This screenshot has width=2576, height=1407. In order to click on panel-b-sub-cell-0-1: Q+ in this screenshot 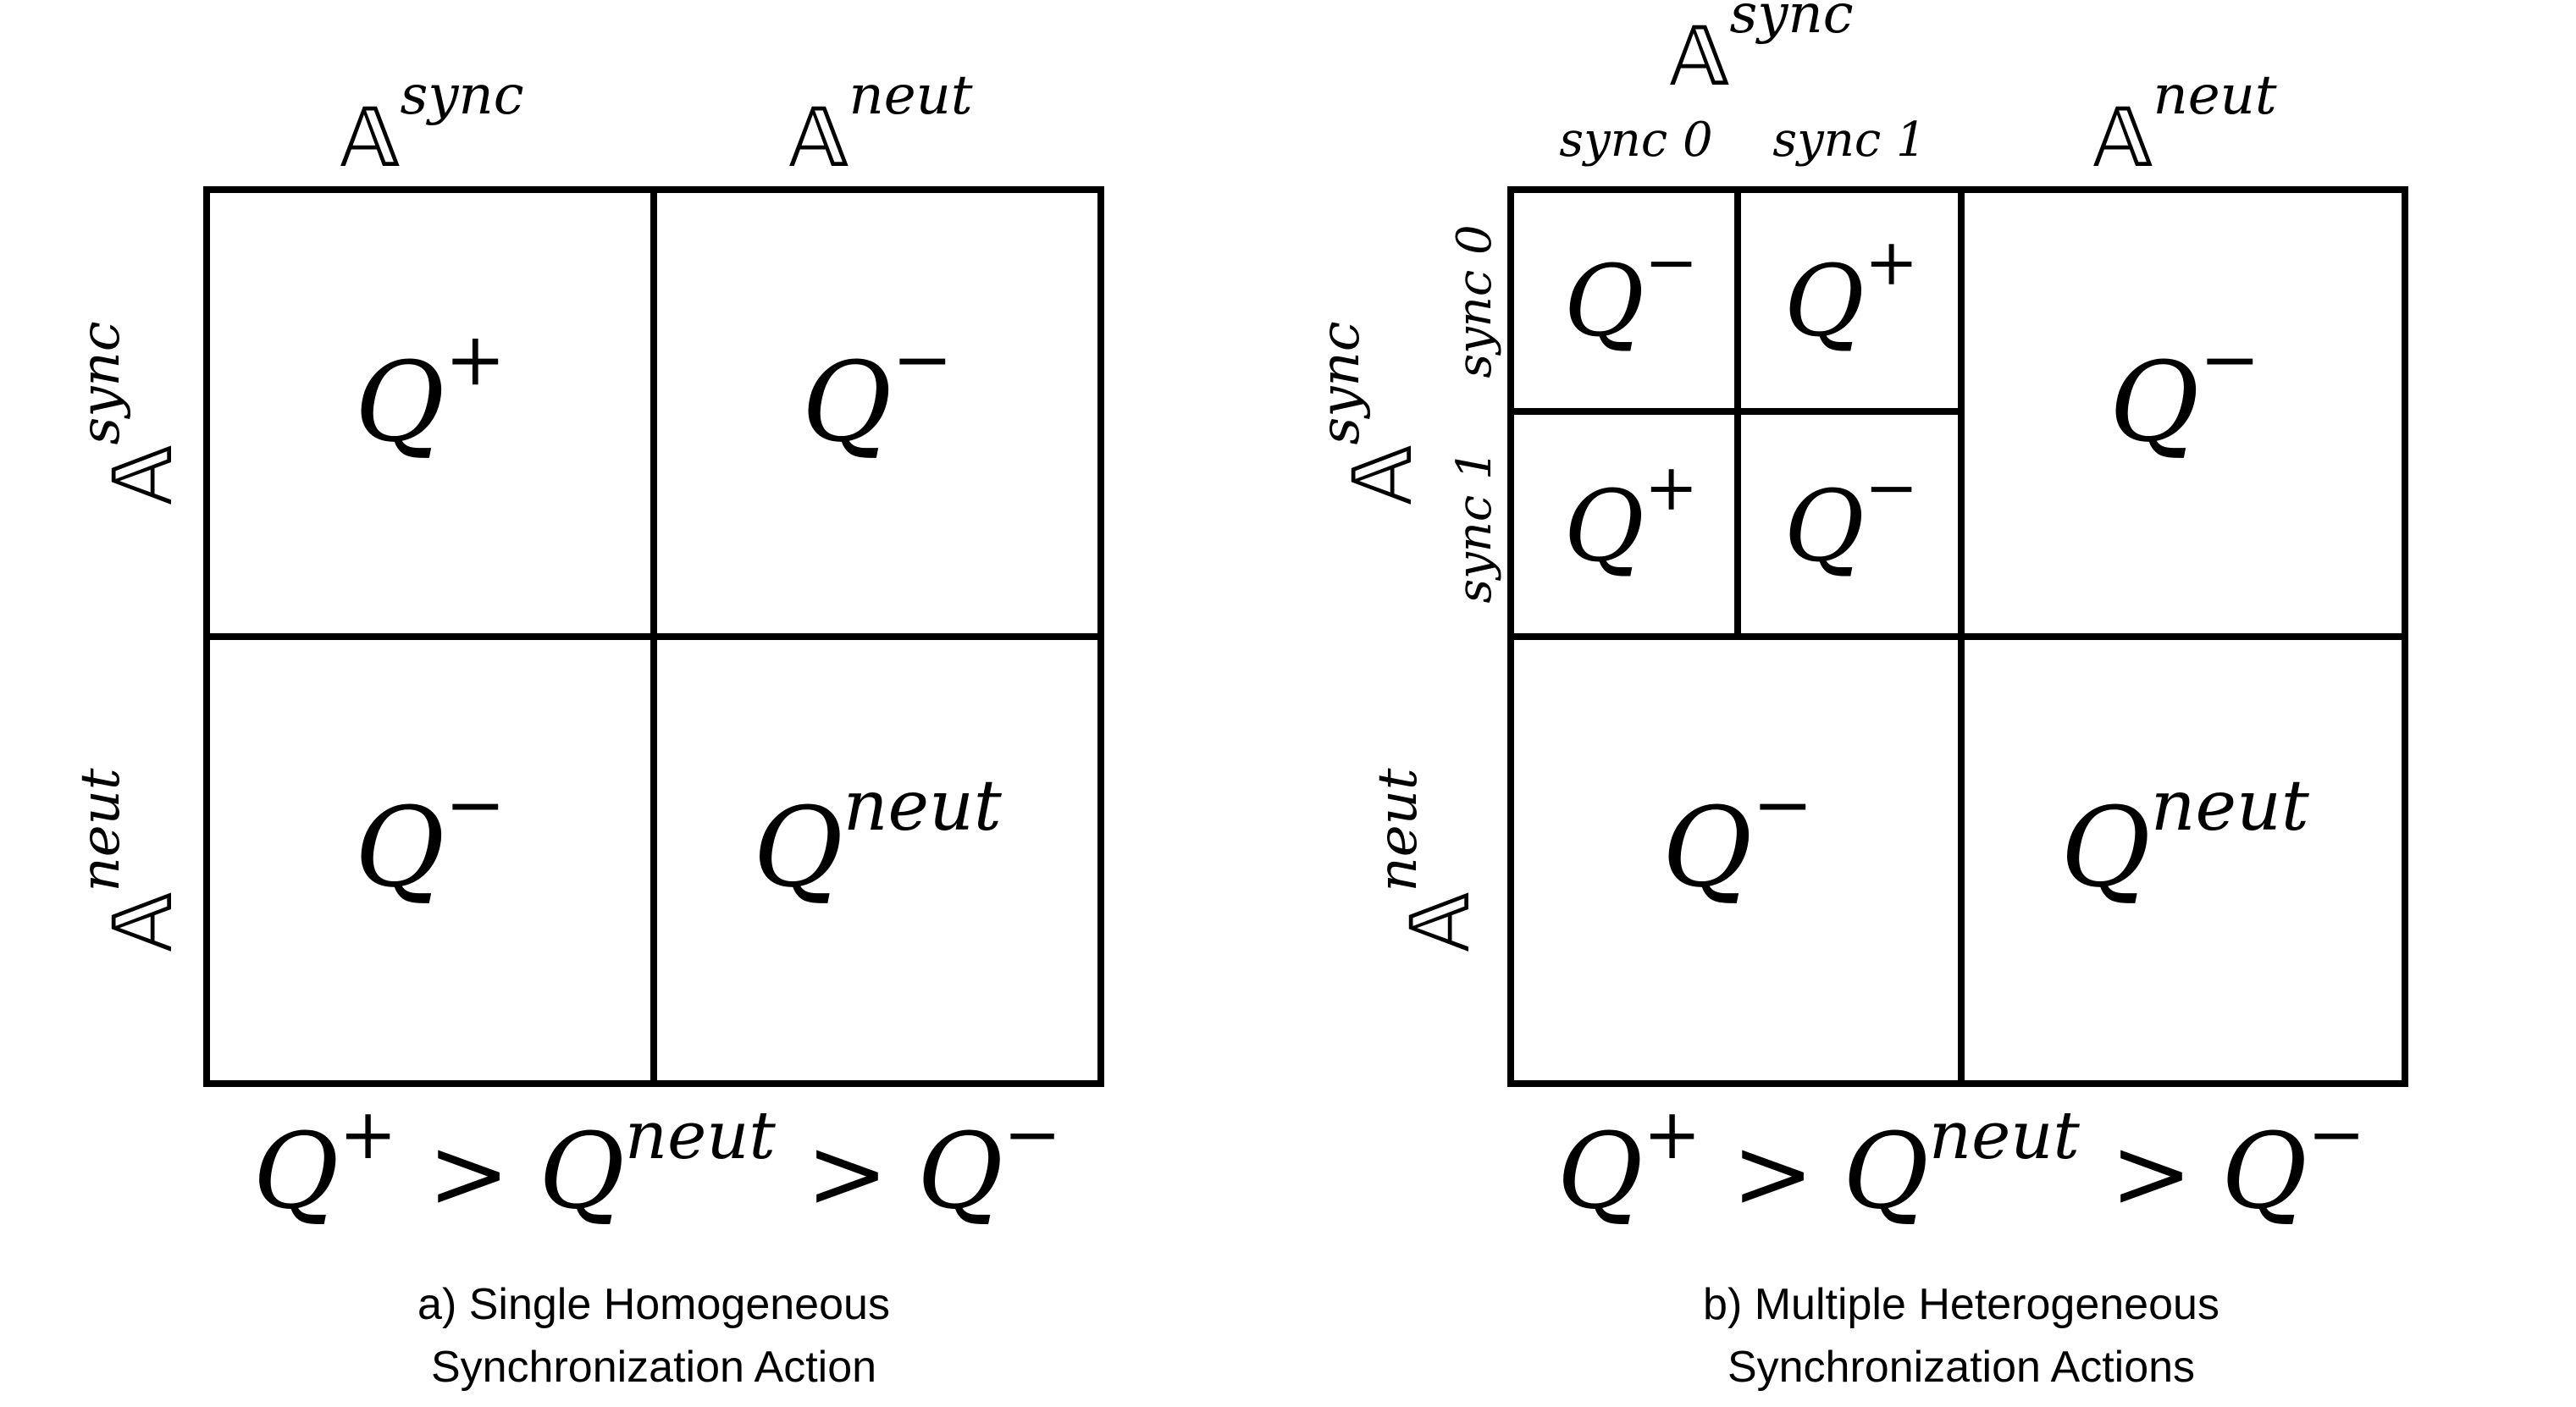, I will do `click(1851, 292)`.